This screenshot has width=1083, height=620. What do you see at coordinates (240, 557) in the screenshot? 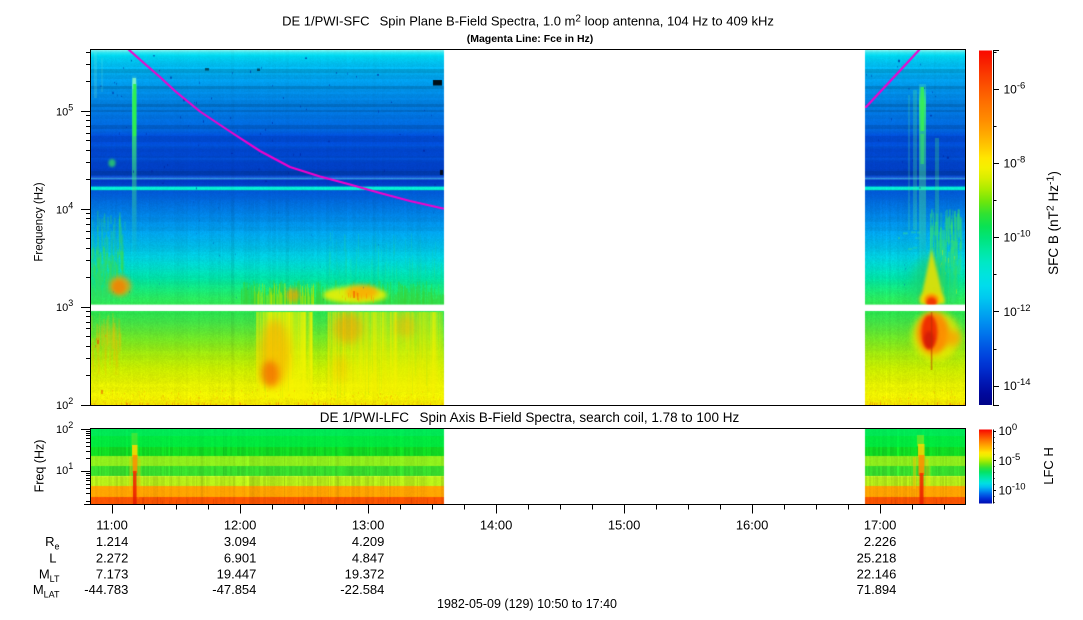
I see `svg-text: 6.901` at bounding box center [240, 557].